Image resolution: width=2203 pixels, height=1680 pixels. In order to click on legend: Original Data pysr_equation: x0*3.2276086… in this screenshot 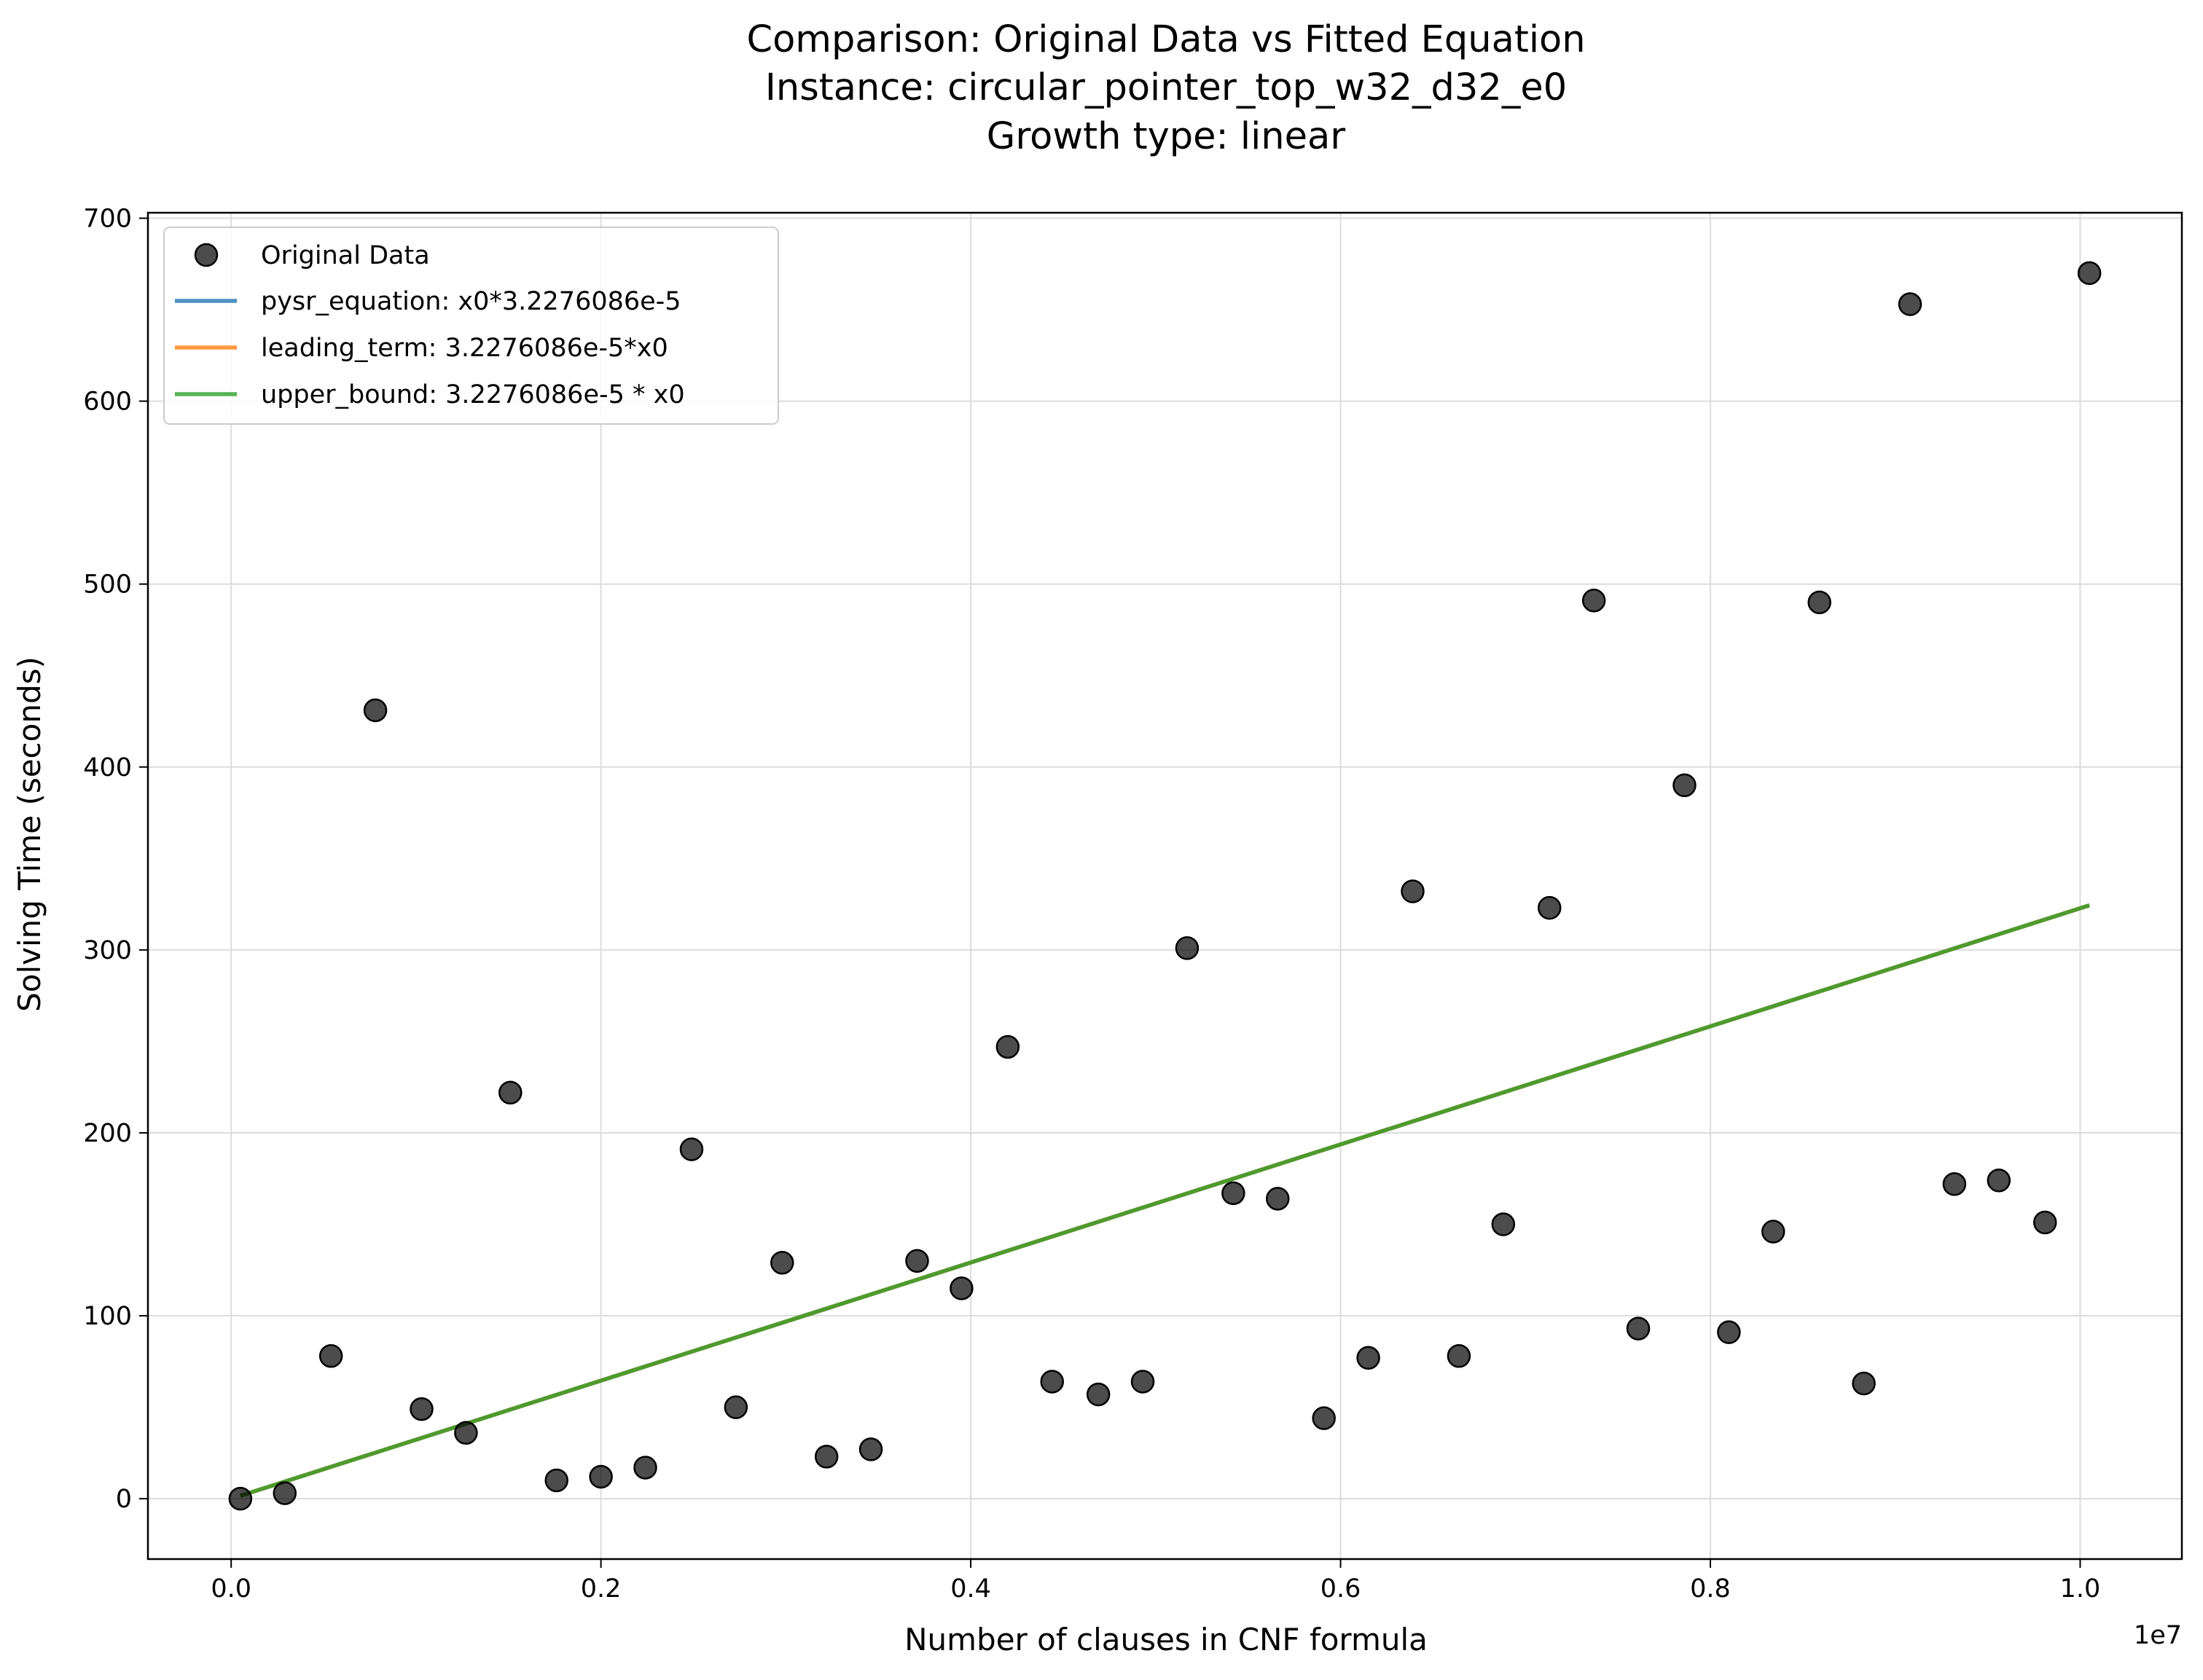, I will do `click(471, 326)`.